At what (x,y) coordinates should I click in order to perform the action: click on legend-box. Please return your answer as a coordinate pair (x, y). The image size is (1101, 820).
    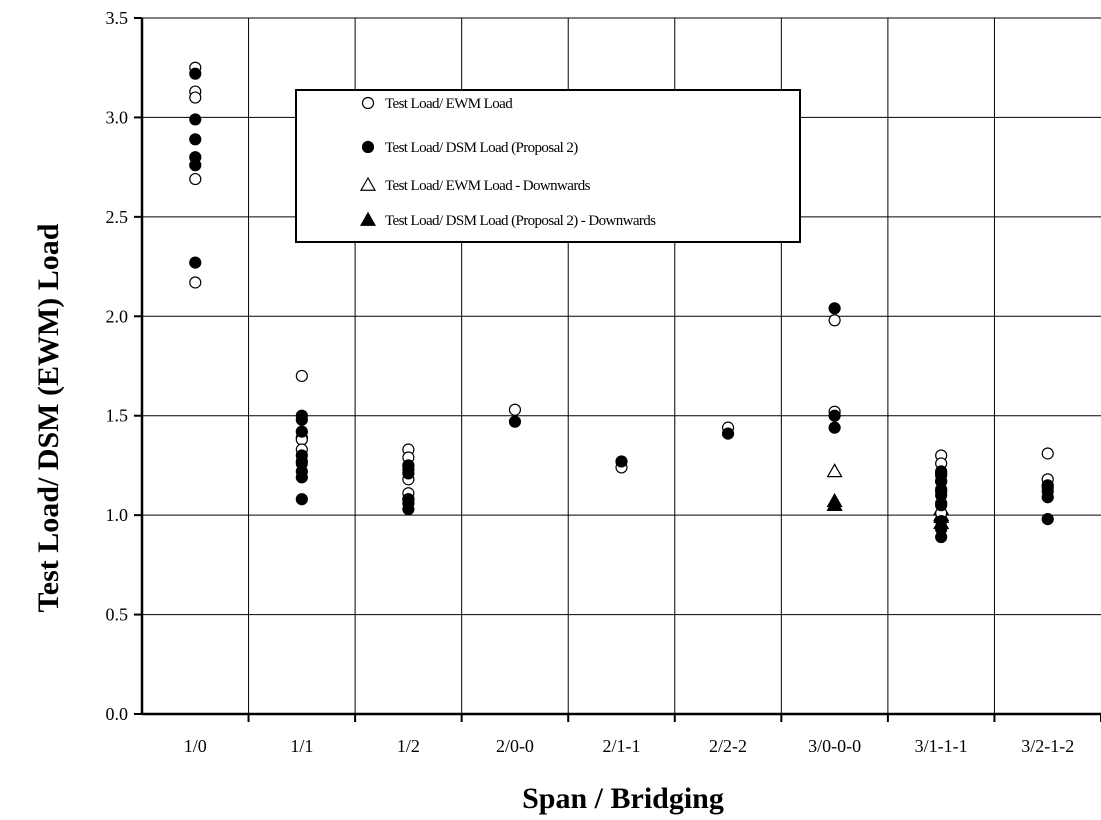
    Looking at the image, I should click on (548, 166).